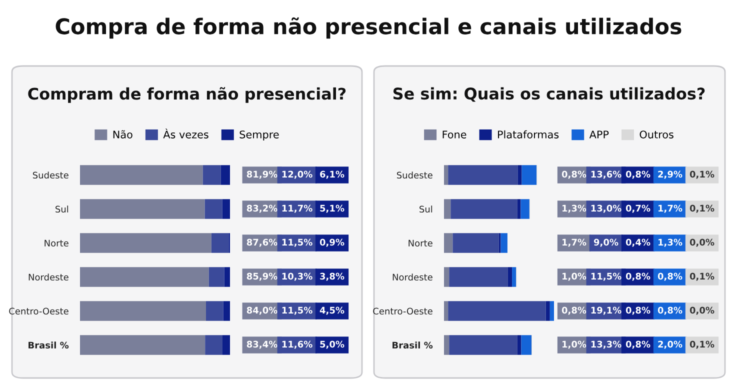 The image size is (737, 390). I want to click on data-label: 6,1%, so click(332, 174).